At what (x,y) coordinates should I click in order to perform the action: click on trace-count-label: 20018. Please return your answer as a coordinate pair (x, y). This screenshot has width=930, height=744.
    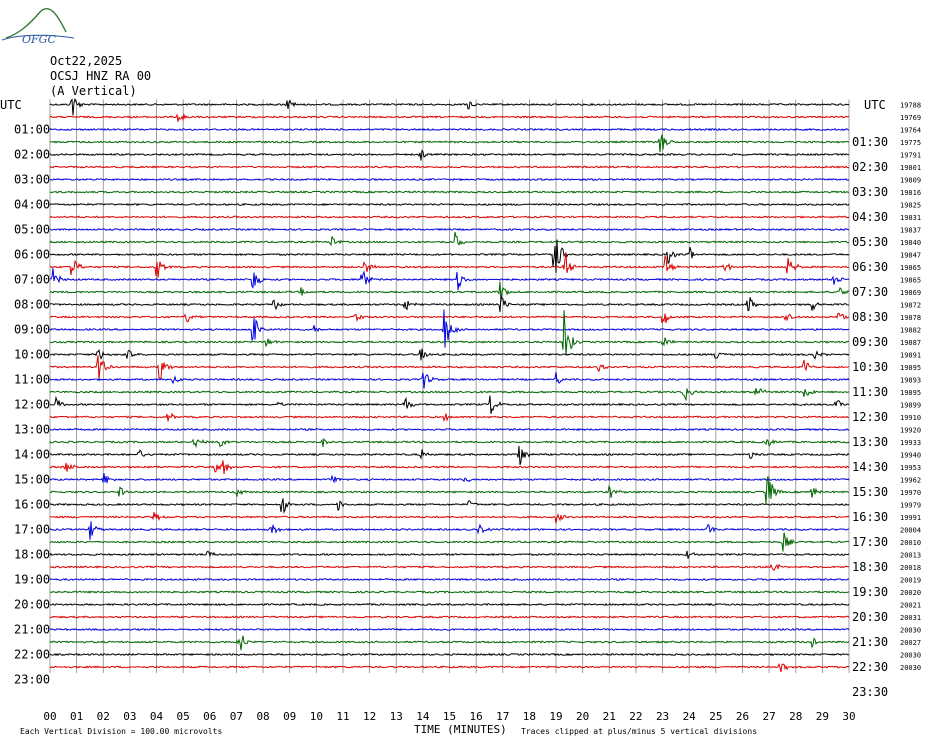
    Looking at the image, I should click on (910, 568).